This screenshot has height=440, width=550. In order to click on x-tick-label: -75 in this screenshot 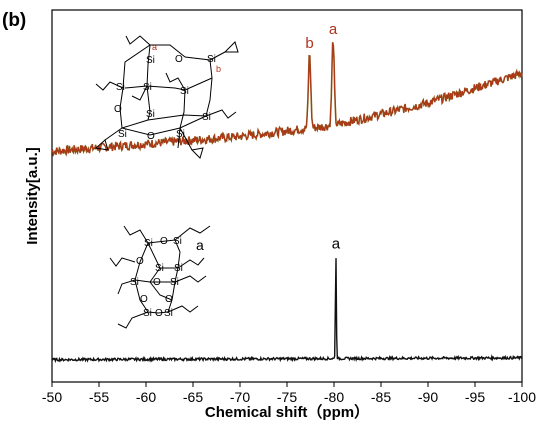, I will do `click(287, 397)`.